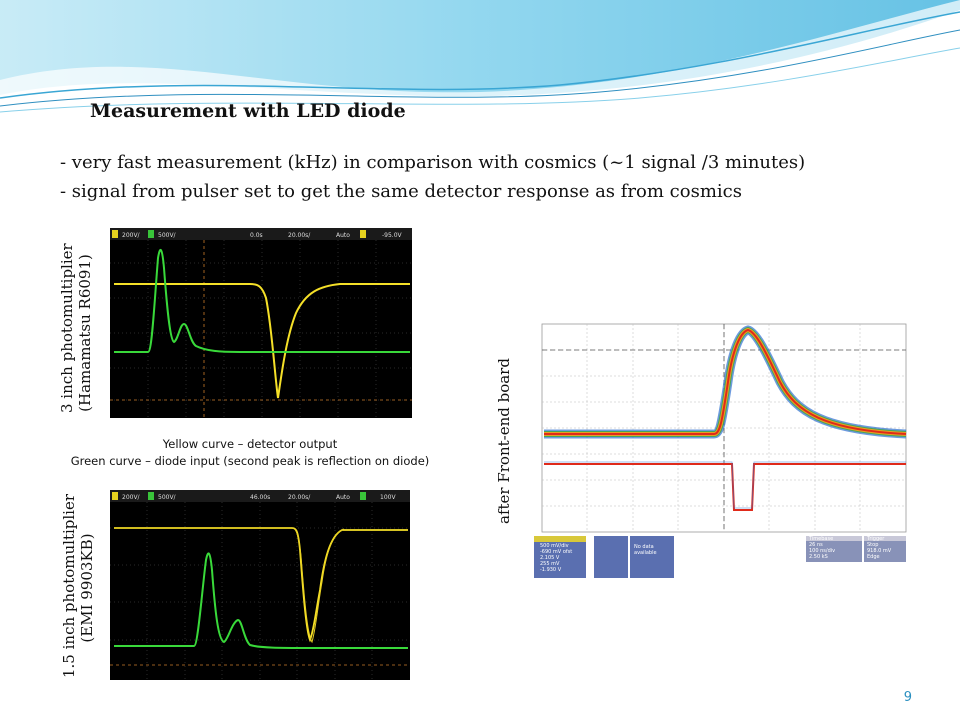 This screenshot has height=720, width=960. I want to click on bottom-scope-label-line1: 1.5 inch photomultiplier, so click(69, 585).